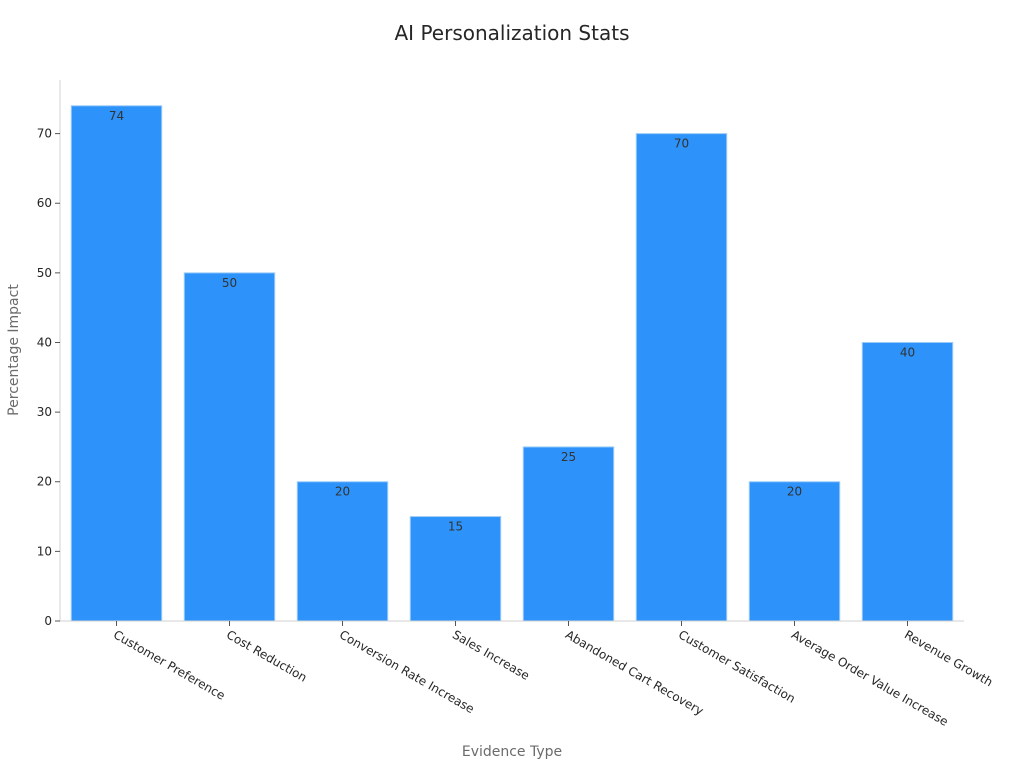 The width and height of the screenshot is (1024, 772). I want to click on bar-value-label: 40, so click(907, 352).